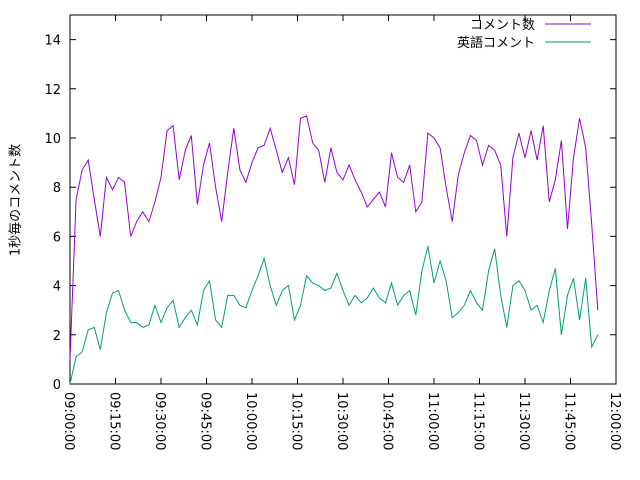 The width and height of the screenshot is (640, 480). Describe the element at coordinates (52, 90) in the screenshot. I see `y-tick-label: 12` at that location.